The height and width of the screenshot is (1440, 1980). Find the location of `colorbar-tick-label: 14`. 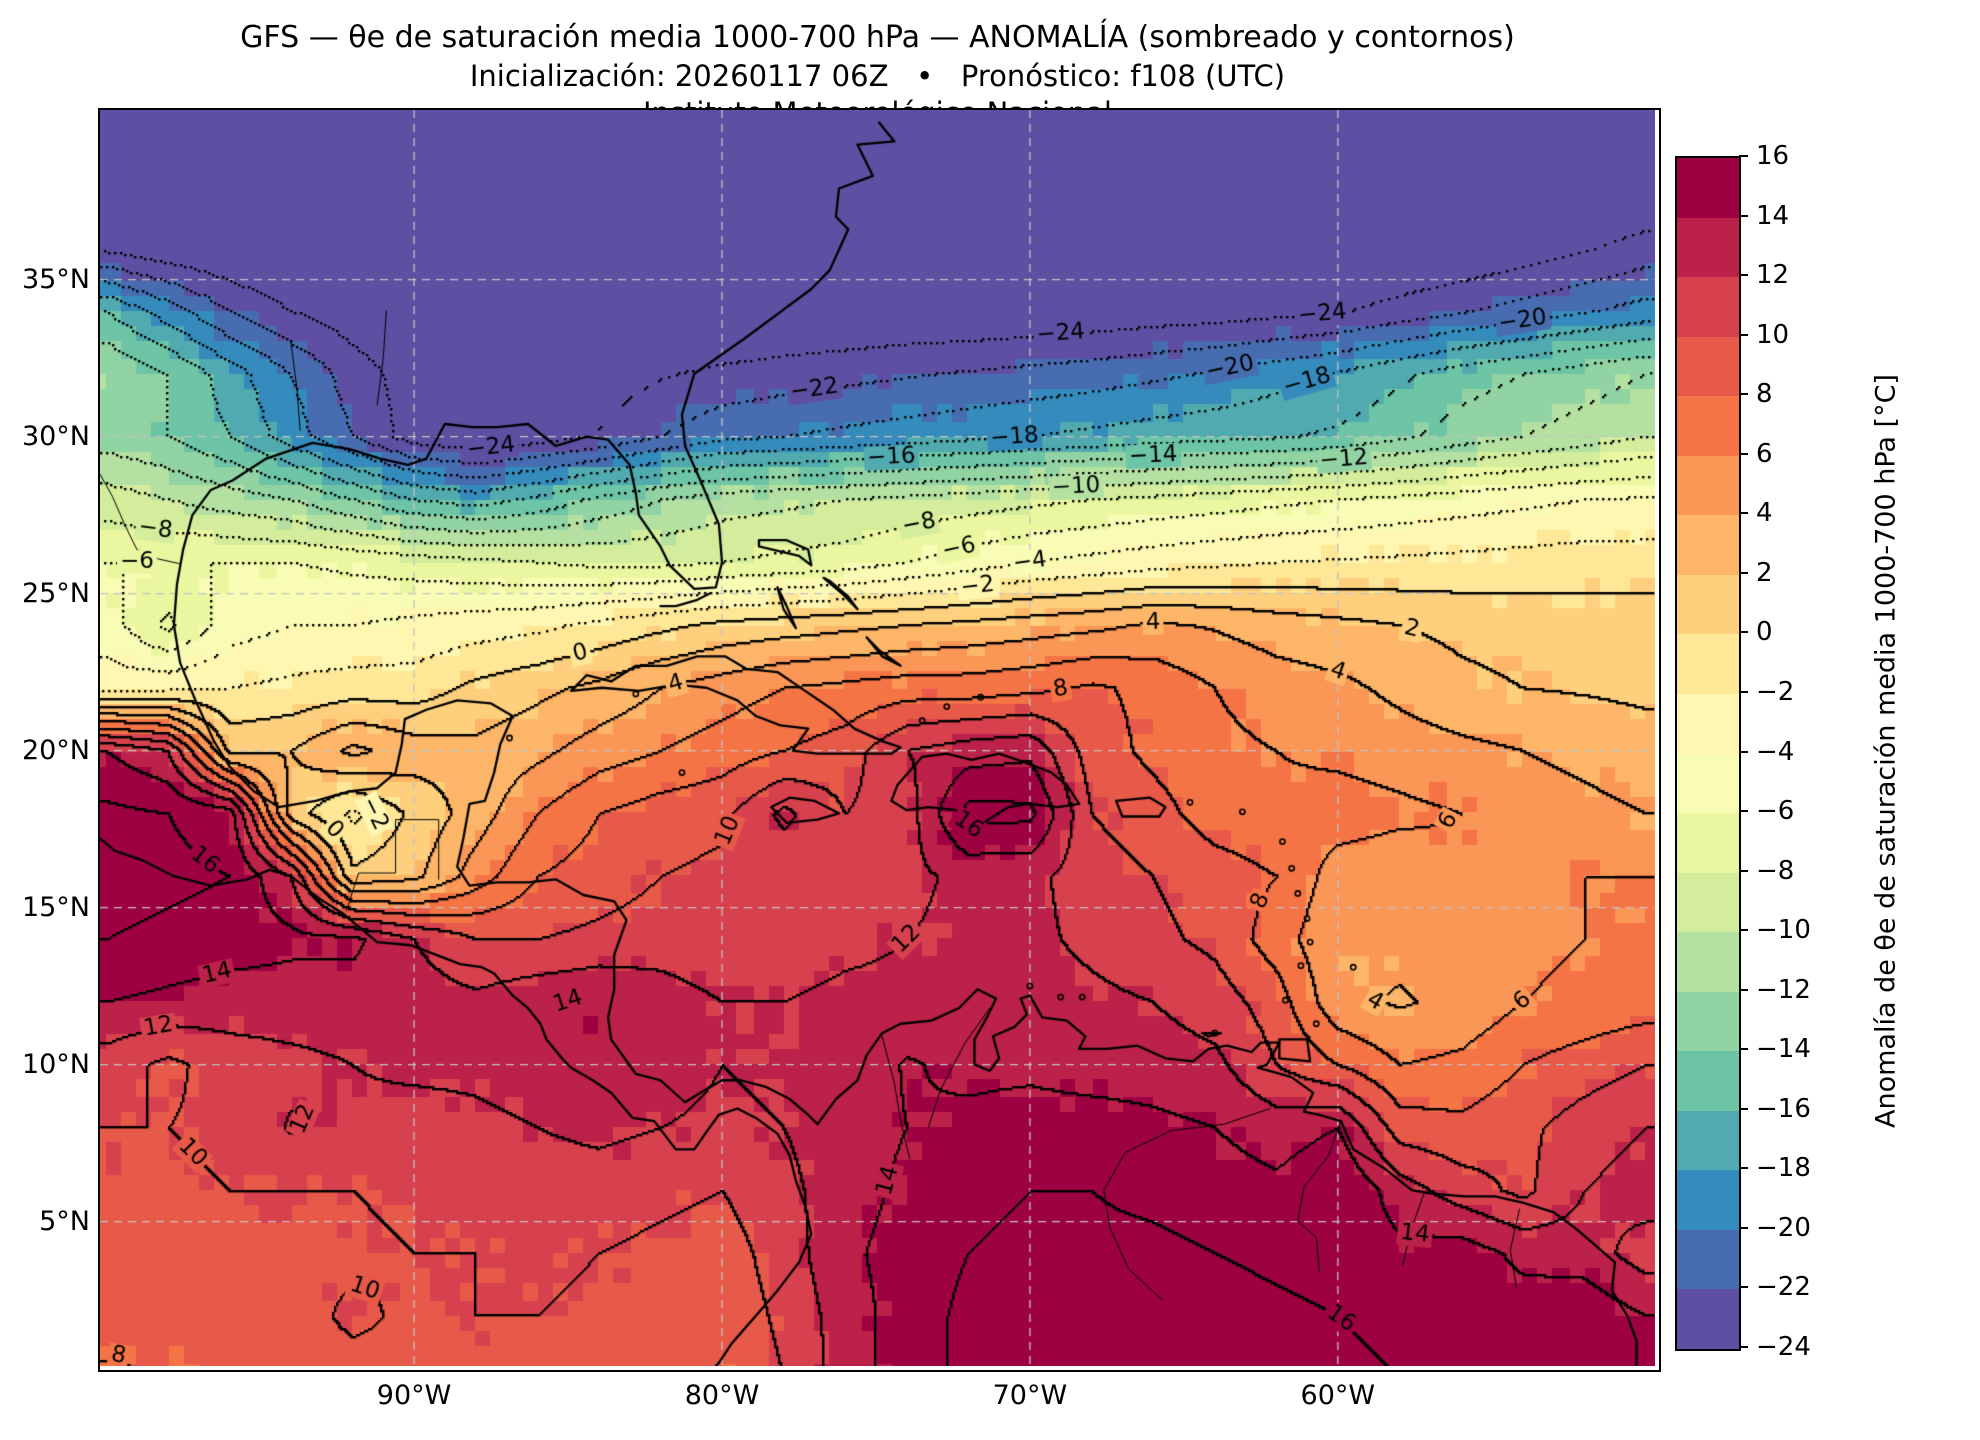

colorbar-tick-label: 14 is located at coordinates (1773, 215).